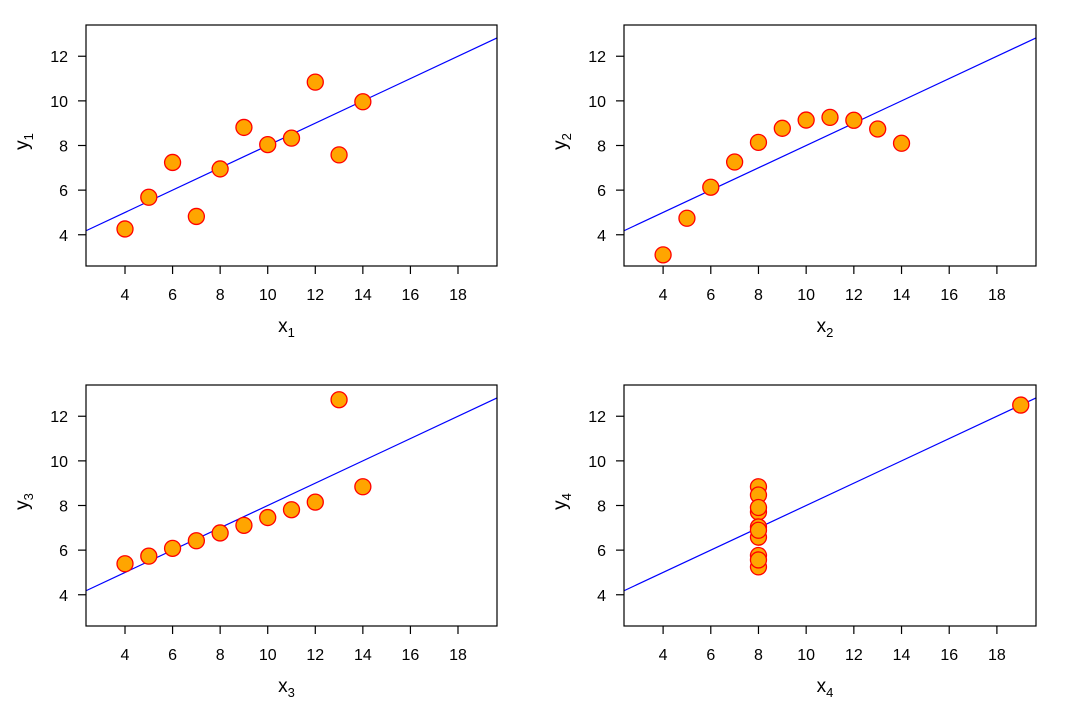 This screenshot has width=1080, height=721. I want to click on x-axis-label: x3, so click(286, 688).